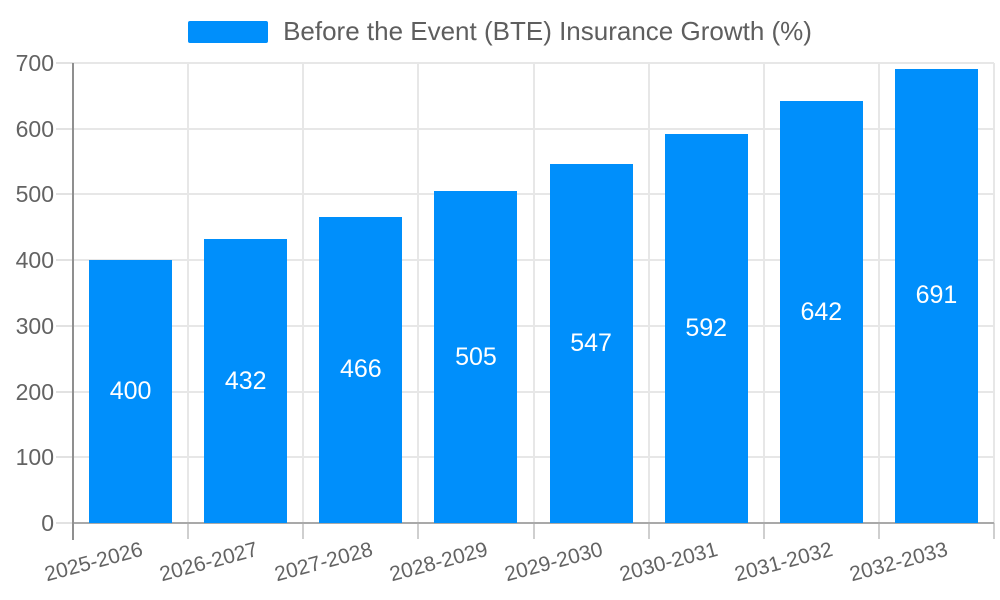 The height and width of the screenshot is (600, 1000). Describe the element at coordinates (34, 194) in the screenshot. I see `y-axis-label: 500` at that location.